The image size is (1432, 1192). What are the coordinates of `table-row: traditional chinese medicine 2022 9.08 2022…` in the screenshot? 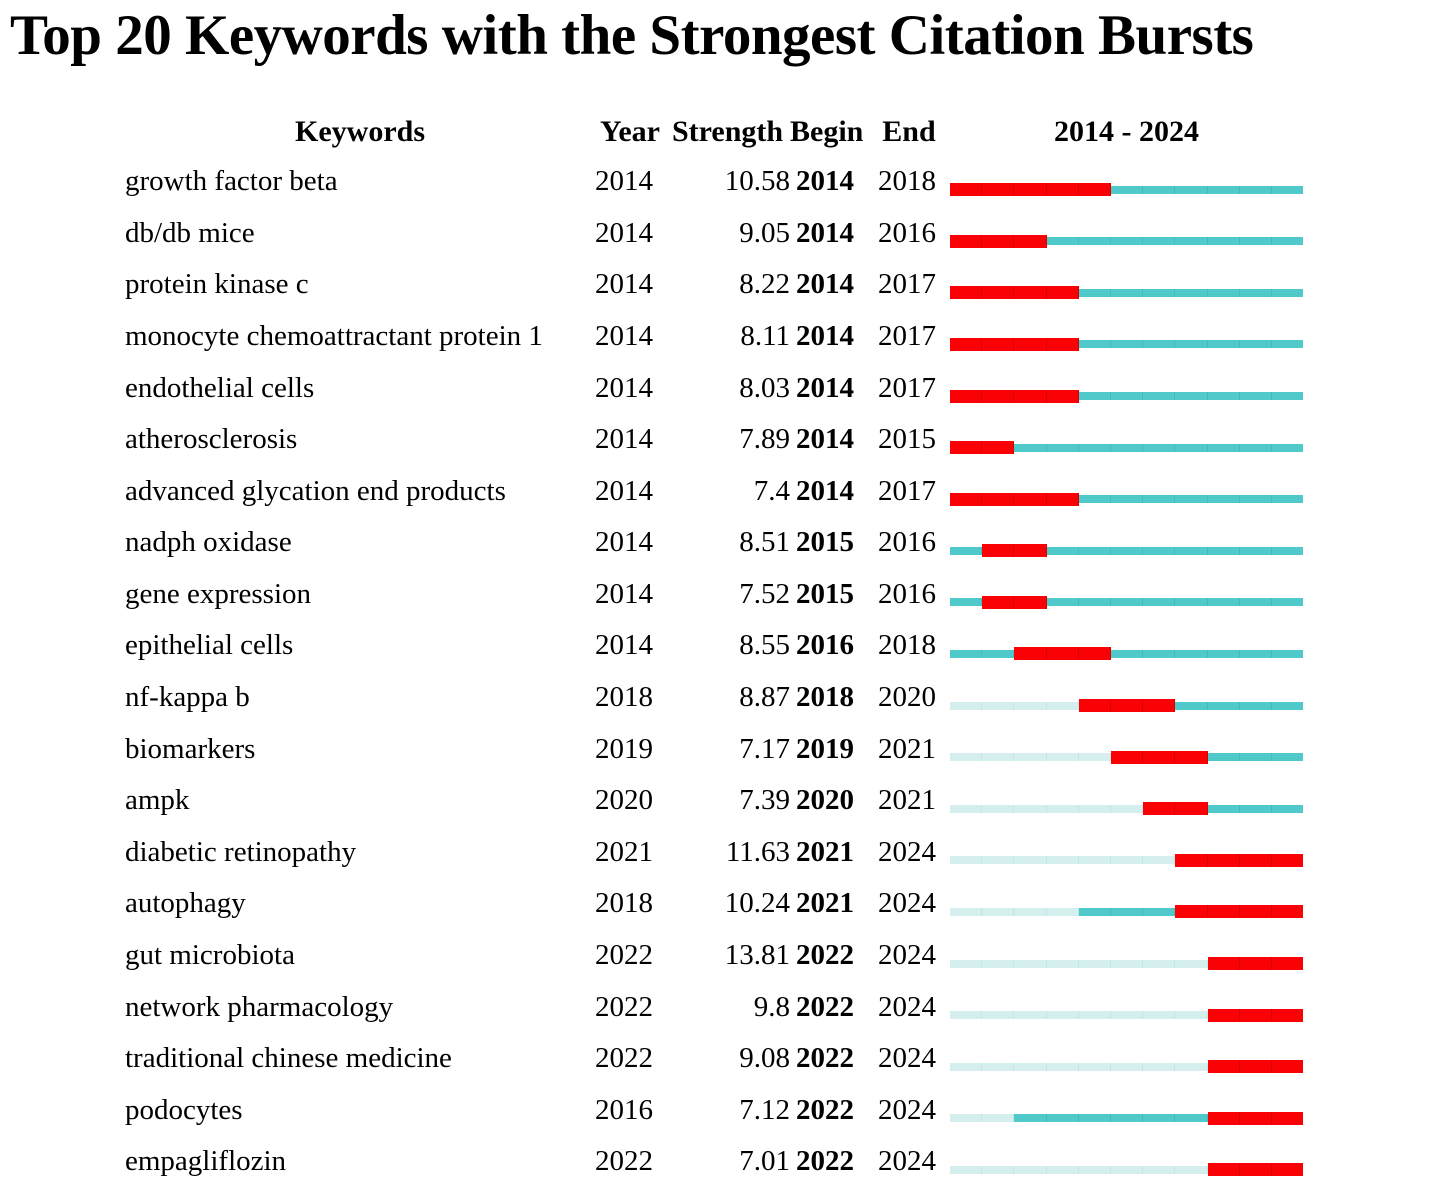 It's located at (778, 1062).